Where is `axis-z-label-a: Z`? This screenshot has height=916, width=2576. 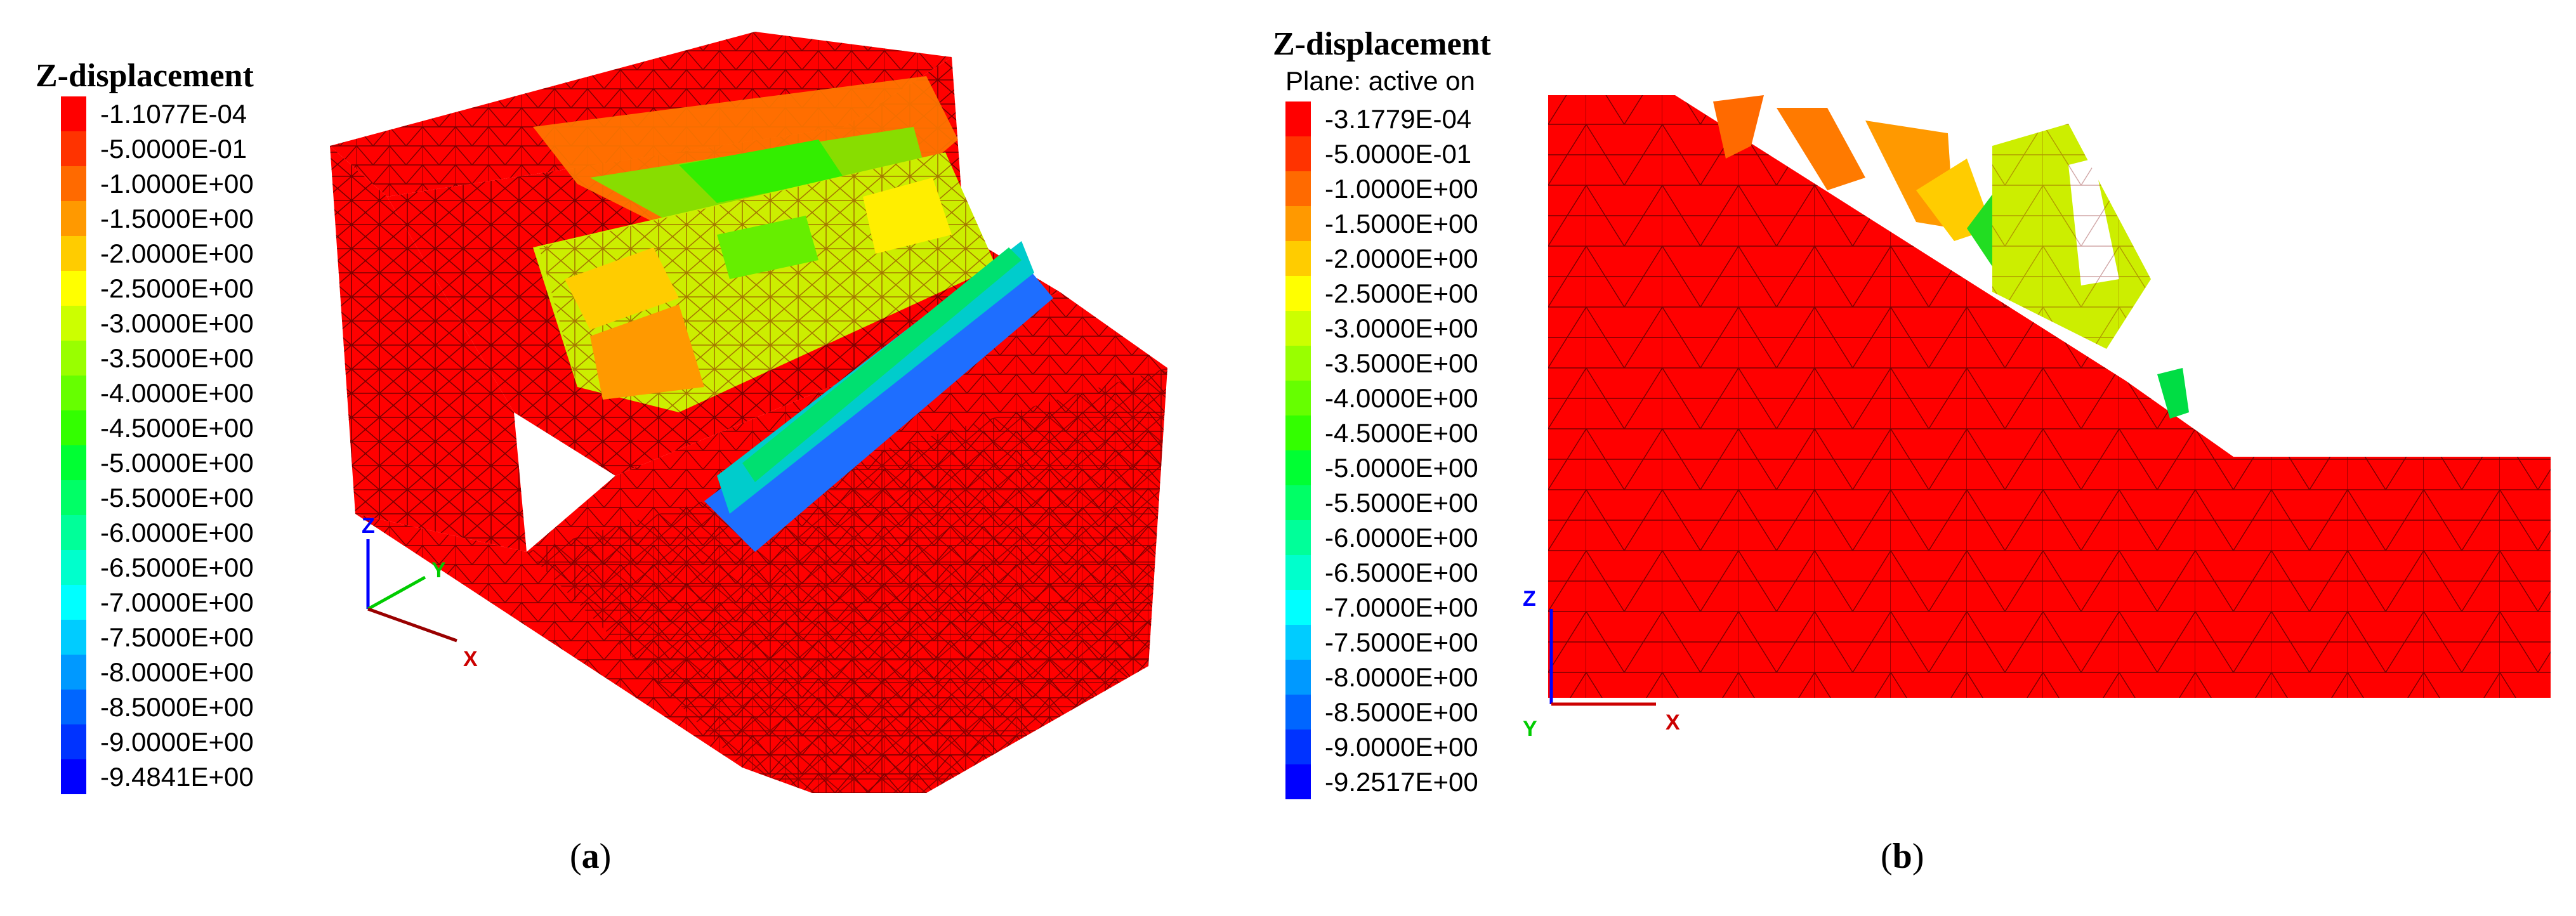
axis-z-label-a: Z is located at coordinates (369, 526).